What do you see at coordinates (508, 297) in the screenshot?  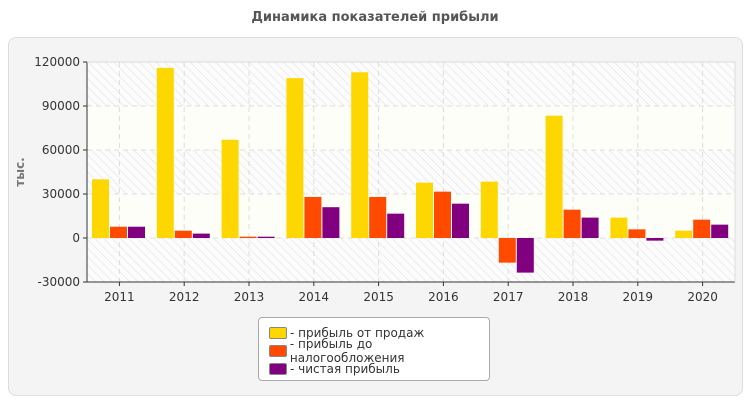 I see `x-tick-label: 2017` at bounding box center [508, 297].